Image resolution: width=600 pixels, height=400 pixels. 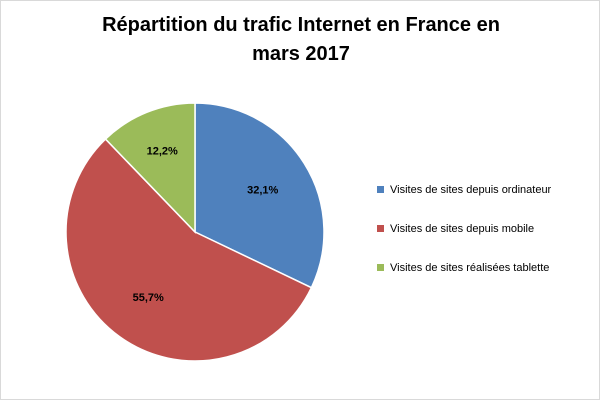 I want to click on legend-label-mobile: Visites de sites depuis mobile, so click(x=462, y=228).